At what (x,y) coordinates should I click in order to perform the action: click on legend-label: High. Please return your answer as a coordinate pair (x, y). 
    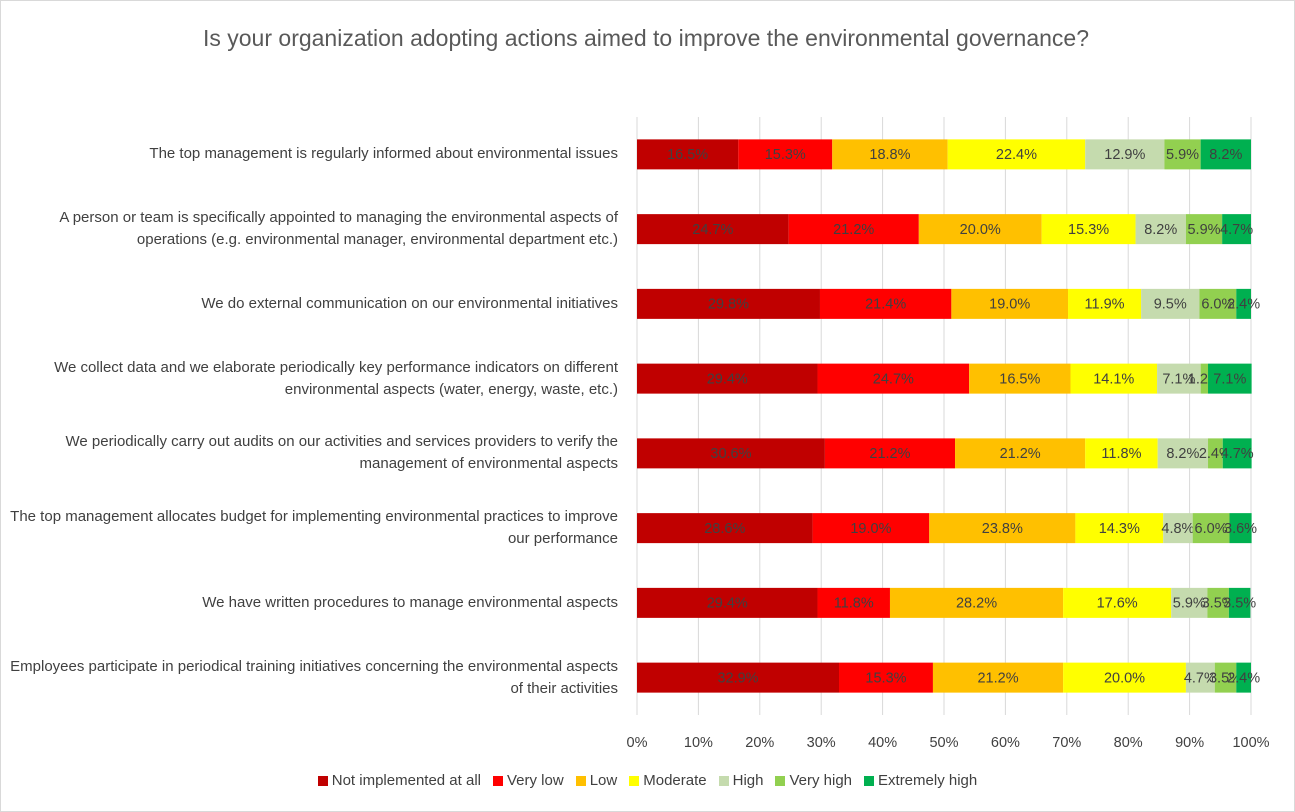
    Looking at the image, I should click on (748, 780).